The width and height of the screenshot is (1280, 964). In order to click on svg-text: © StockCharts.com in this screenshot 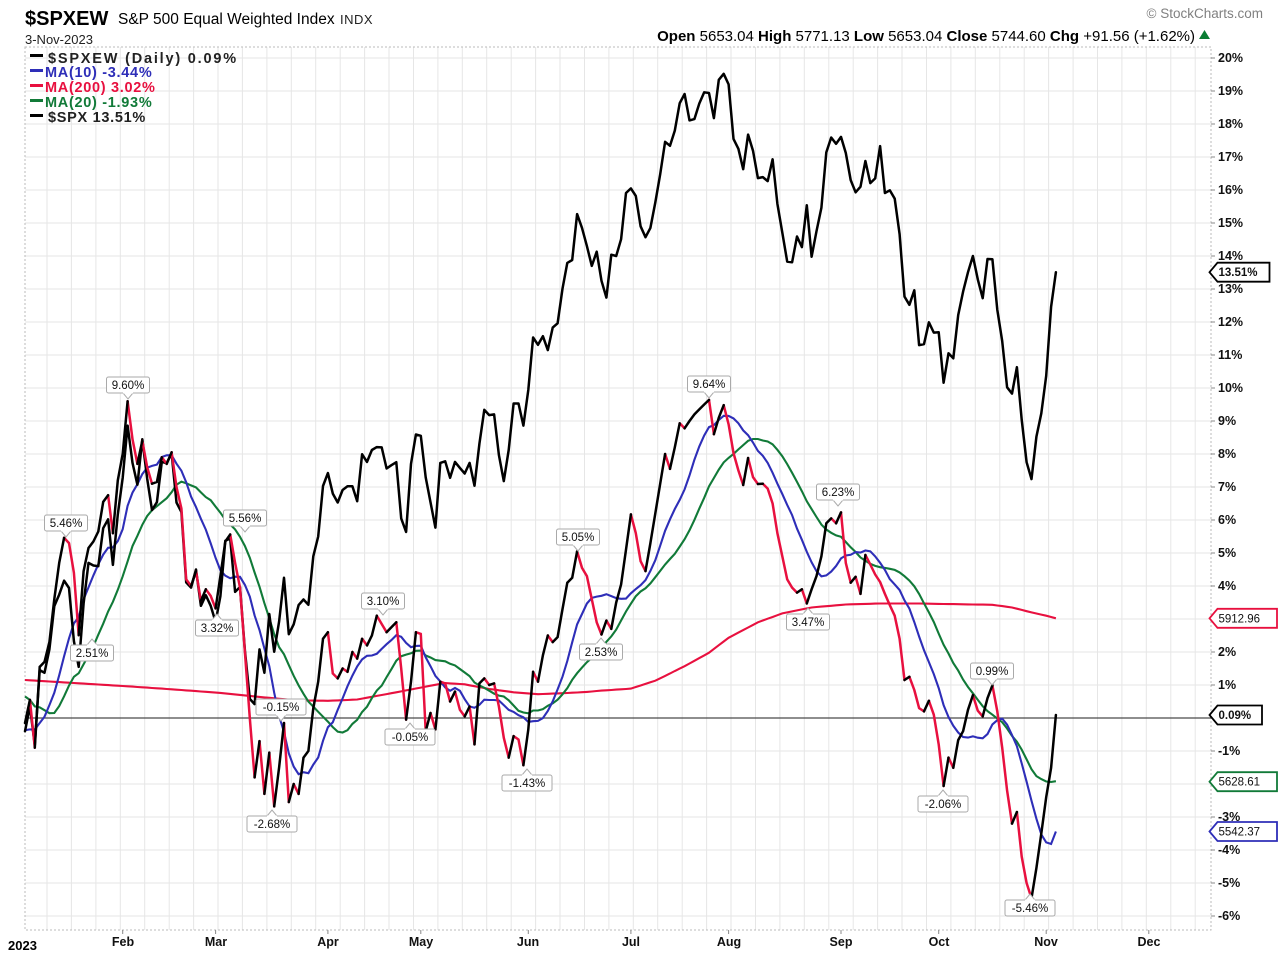, I will do `click(1205, 13)`.